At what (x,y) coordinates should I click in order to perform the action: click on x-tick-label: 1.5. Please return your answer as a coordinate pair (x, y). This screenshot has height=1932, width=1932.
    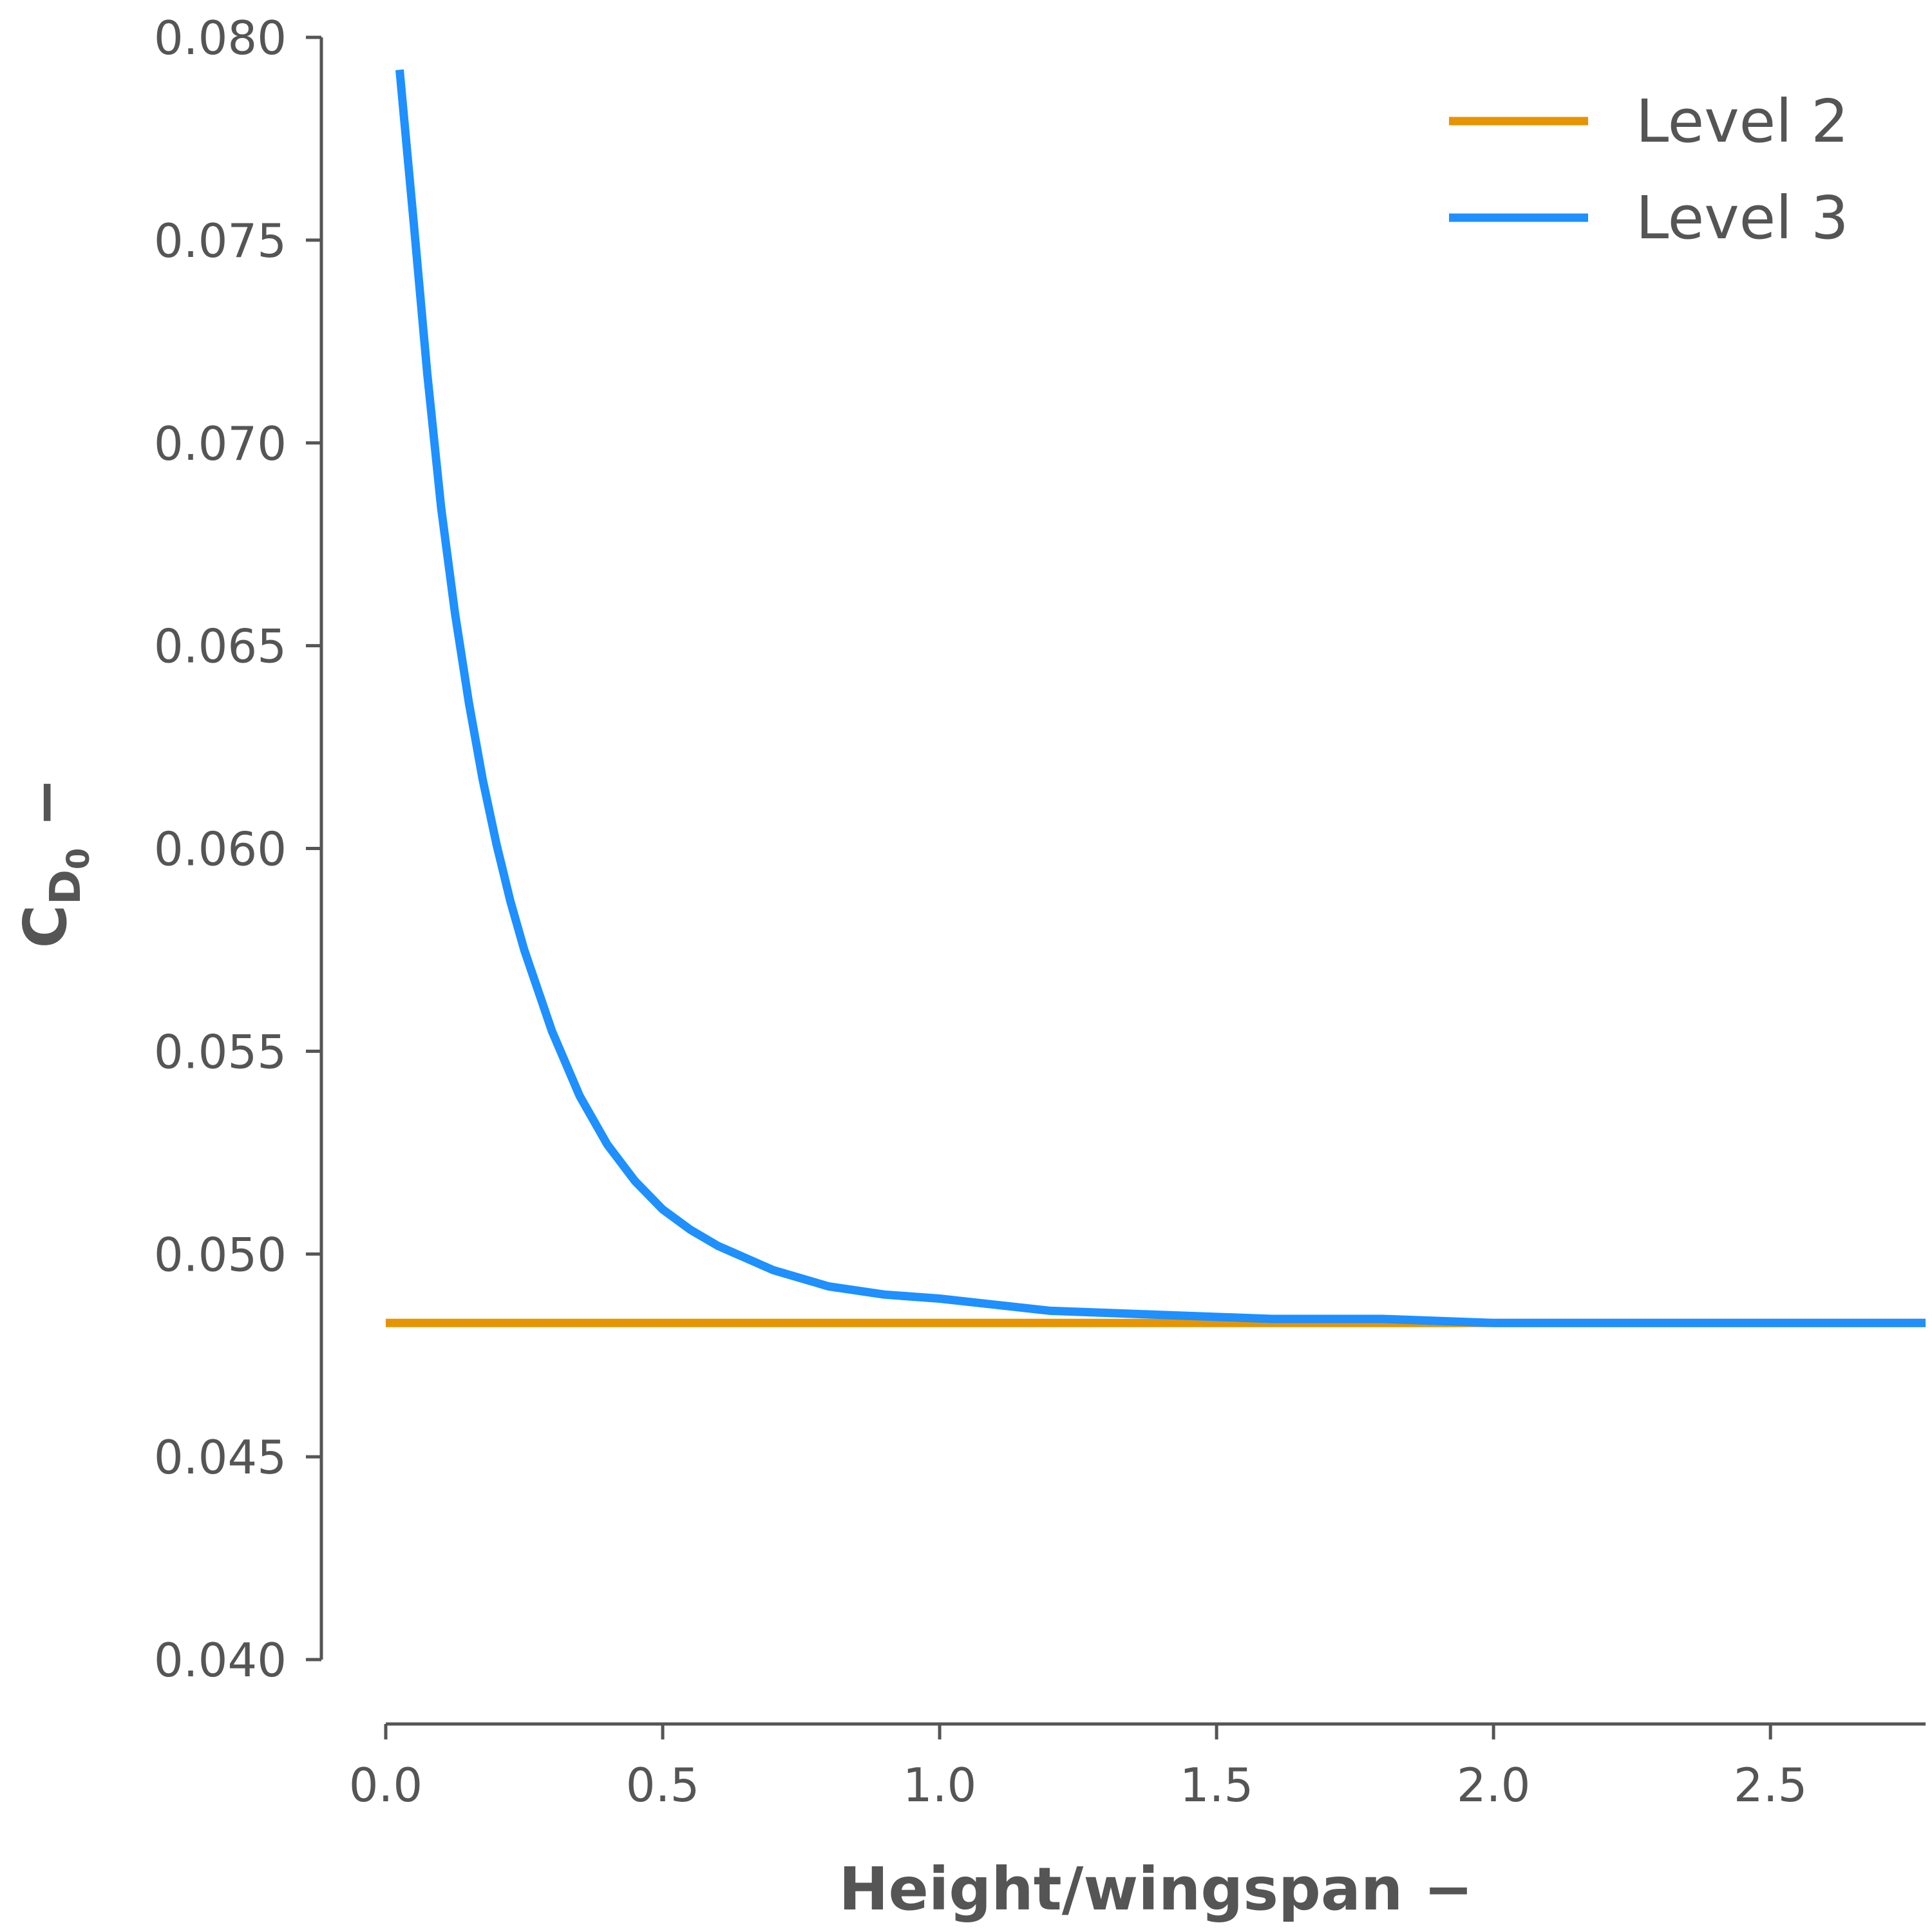
    Looking at the image, I should click on (1217, 1785).